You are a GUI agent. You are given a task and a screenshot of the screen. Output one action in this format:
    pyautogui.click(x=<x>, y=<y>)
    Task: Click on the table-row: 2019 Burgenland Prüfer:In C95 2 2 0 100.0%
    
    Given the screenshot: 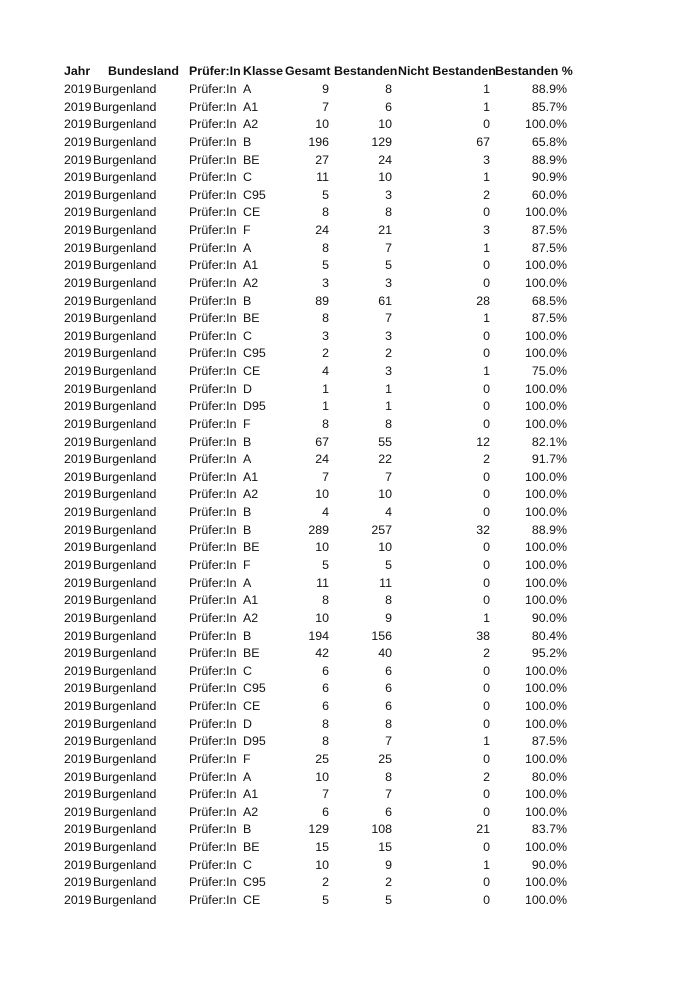 What is the action you would take?
    pyautogui.click(x=350, y=354)
    